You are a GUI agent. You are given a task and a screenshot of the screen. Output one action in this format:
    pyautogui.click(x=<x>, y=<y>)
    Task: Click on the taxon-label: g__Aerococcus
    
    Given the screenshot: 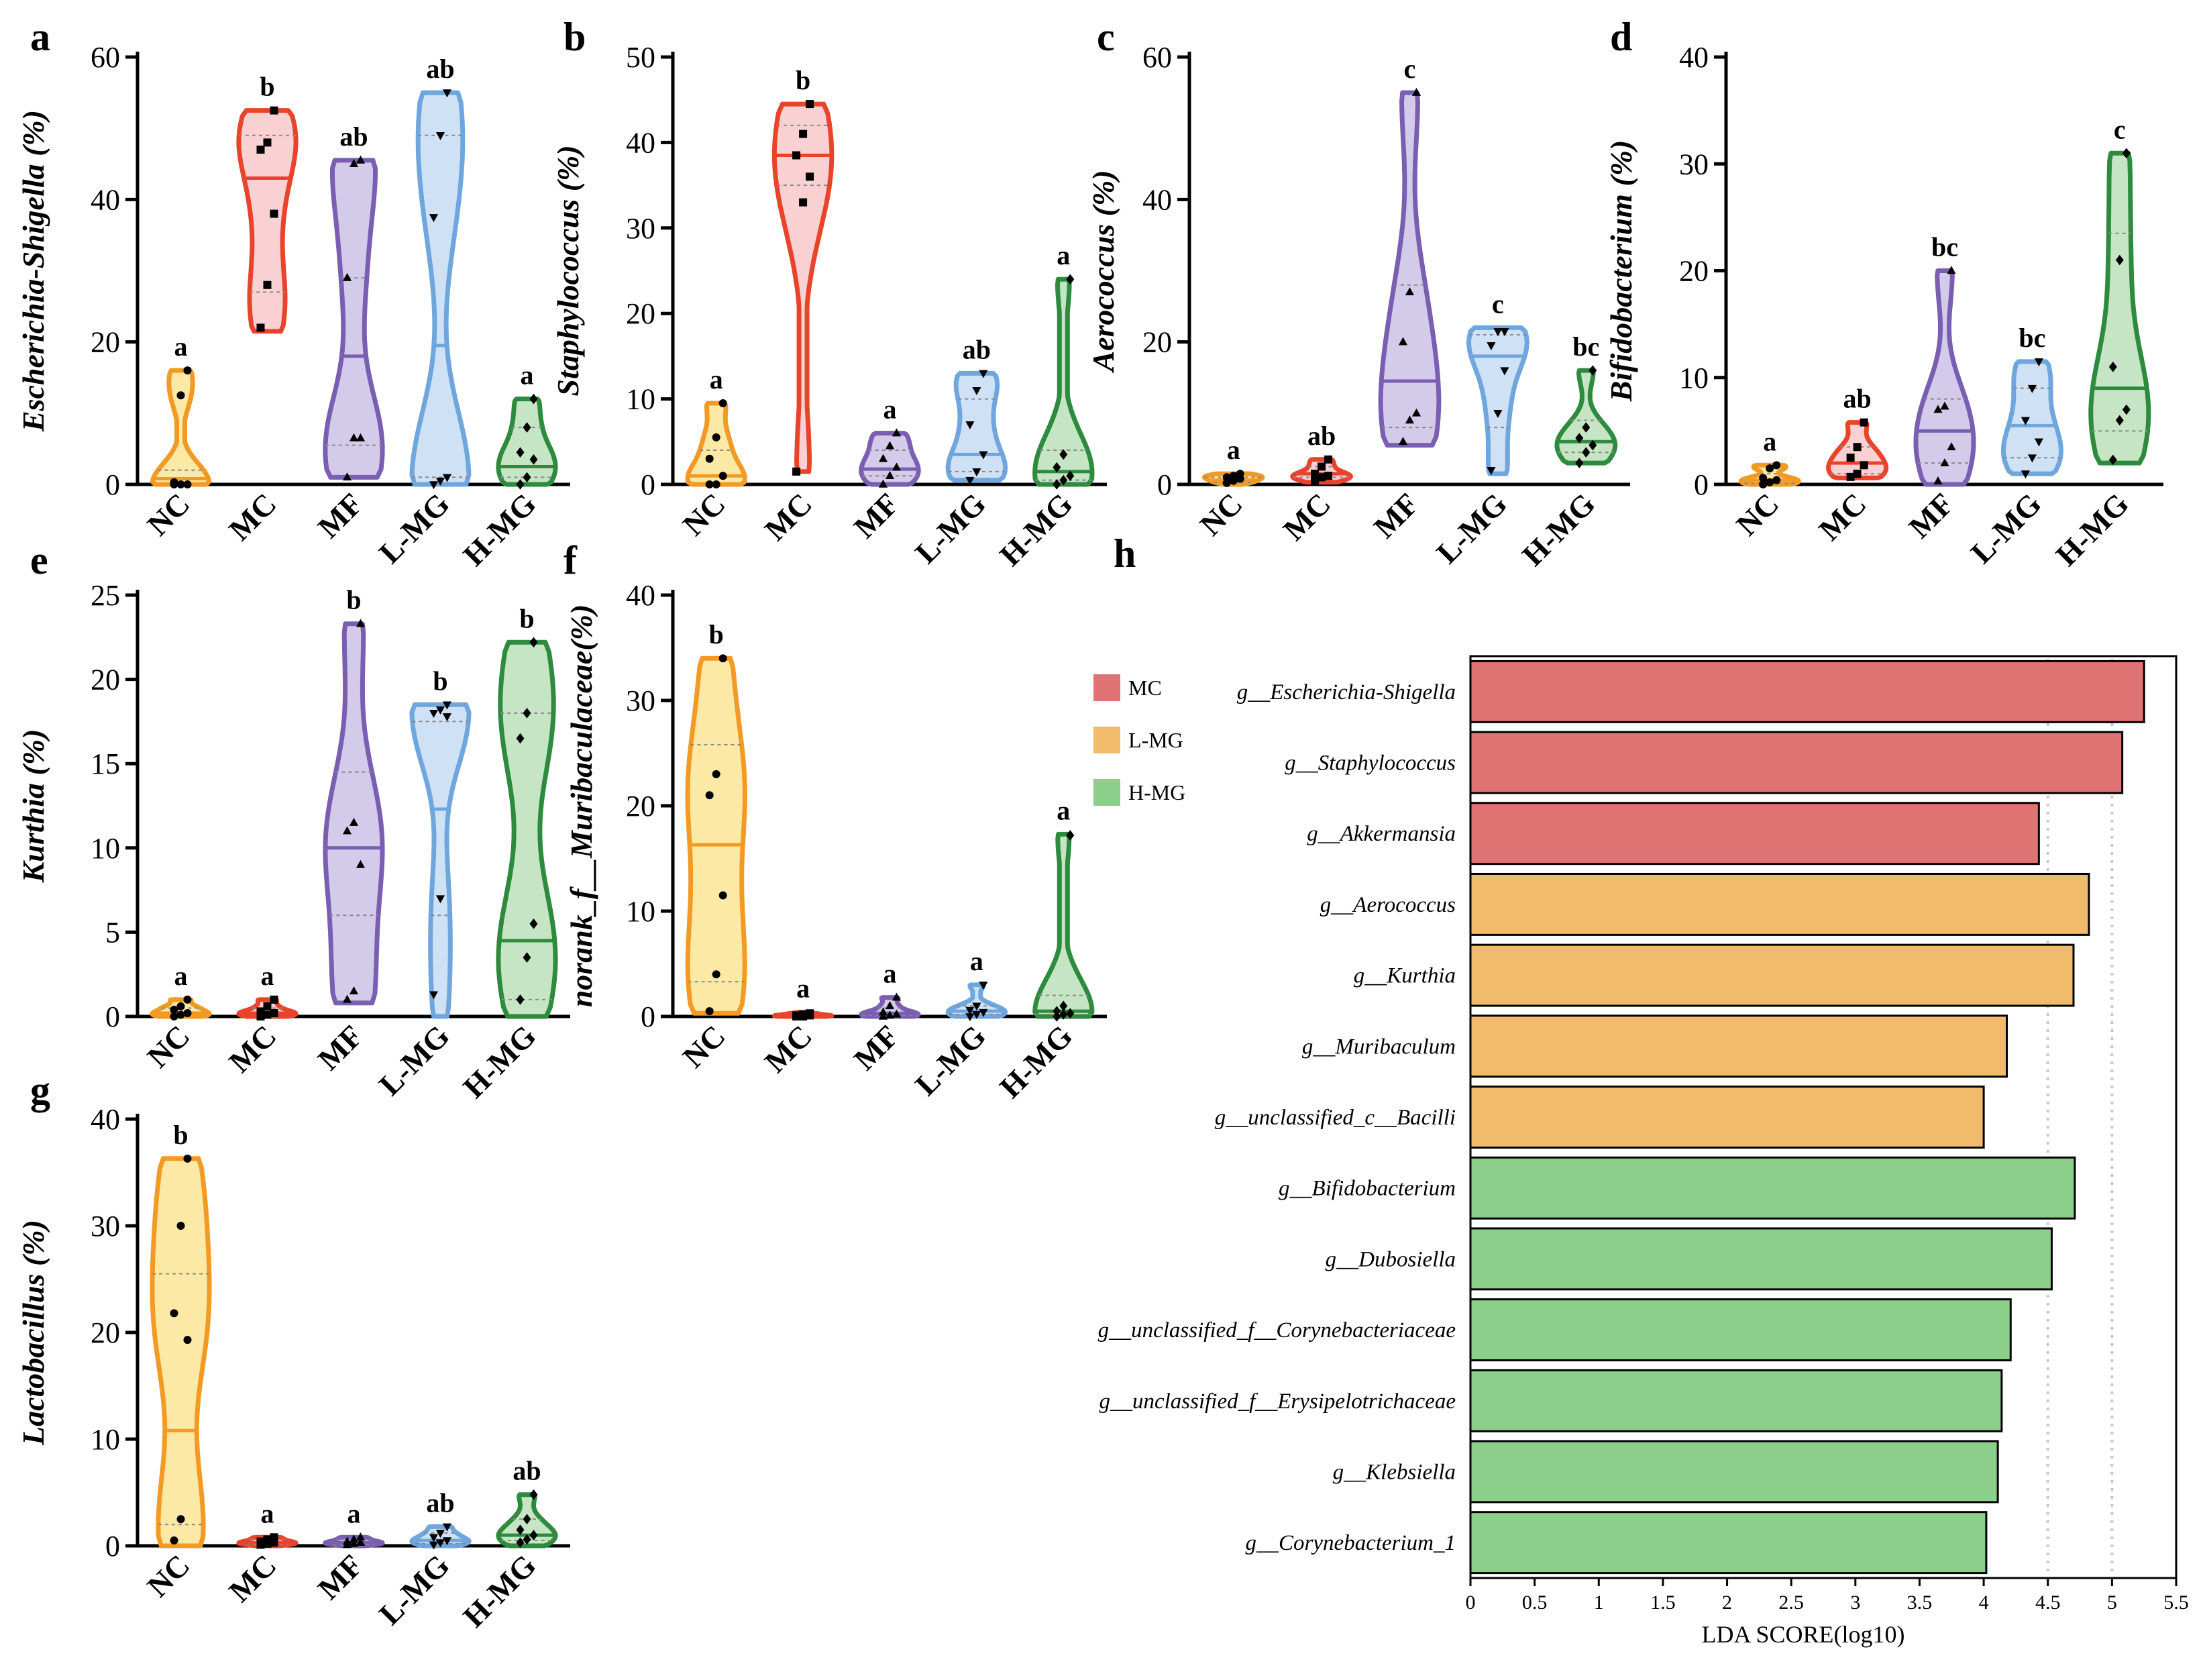 What is the action you would take?
    pyautogui.click(x=1388, y=905)
    